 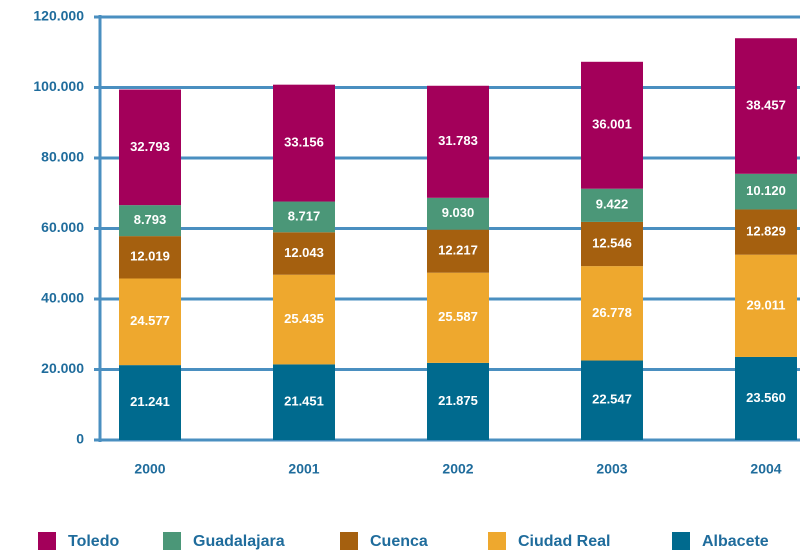 I want to click on data-label: 8.717, so click(x=304, y=215).